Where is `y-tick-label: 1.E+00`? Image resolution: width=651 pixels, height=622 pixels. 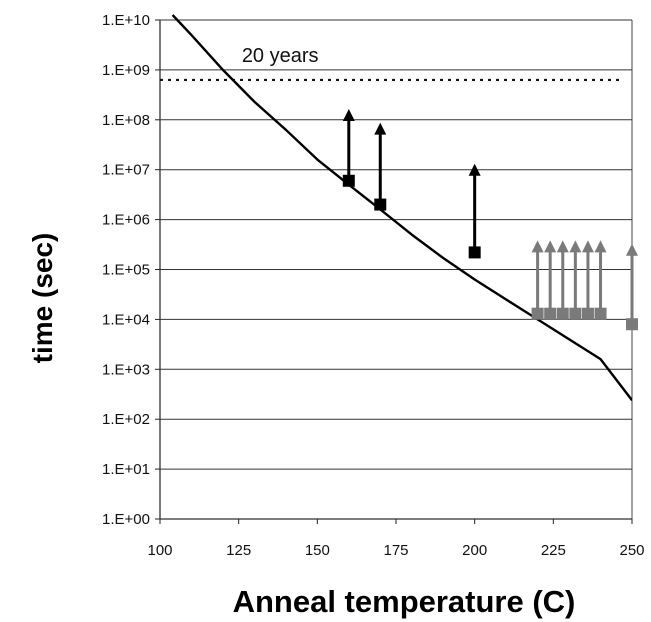 y-tick-label: 1.E+00 is located at coordinates (126, 519).